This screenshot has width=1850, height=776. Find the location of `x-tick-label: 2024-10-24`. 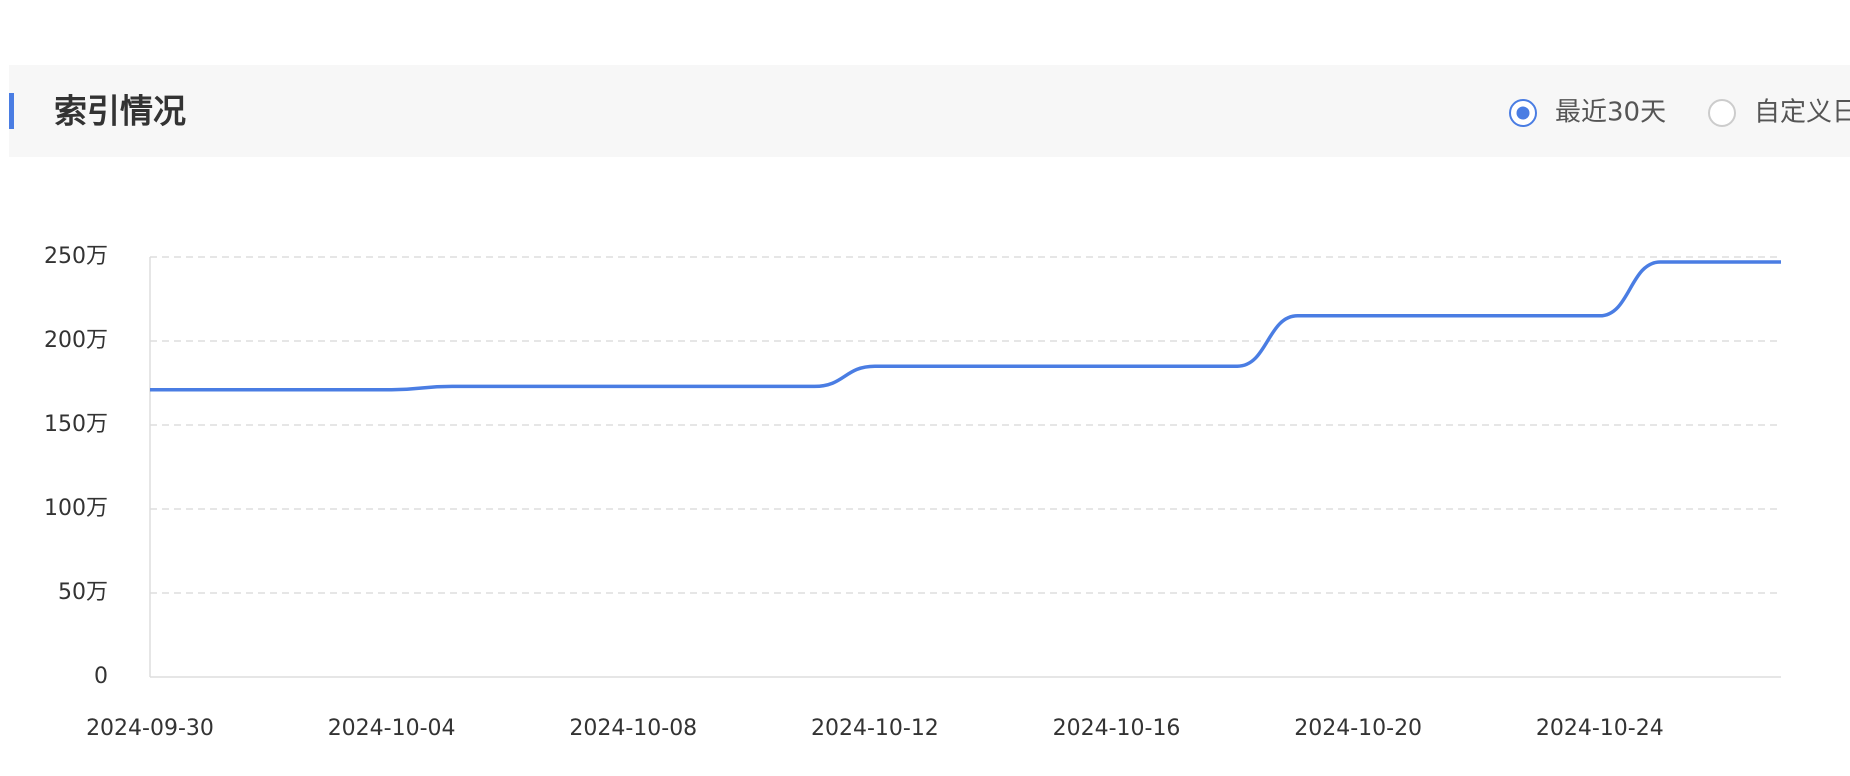

x-tick-label: 2024-10-24 is located at coordinates (1600, 728).